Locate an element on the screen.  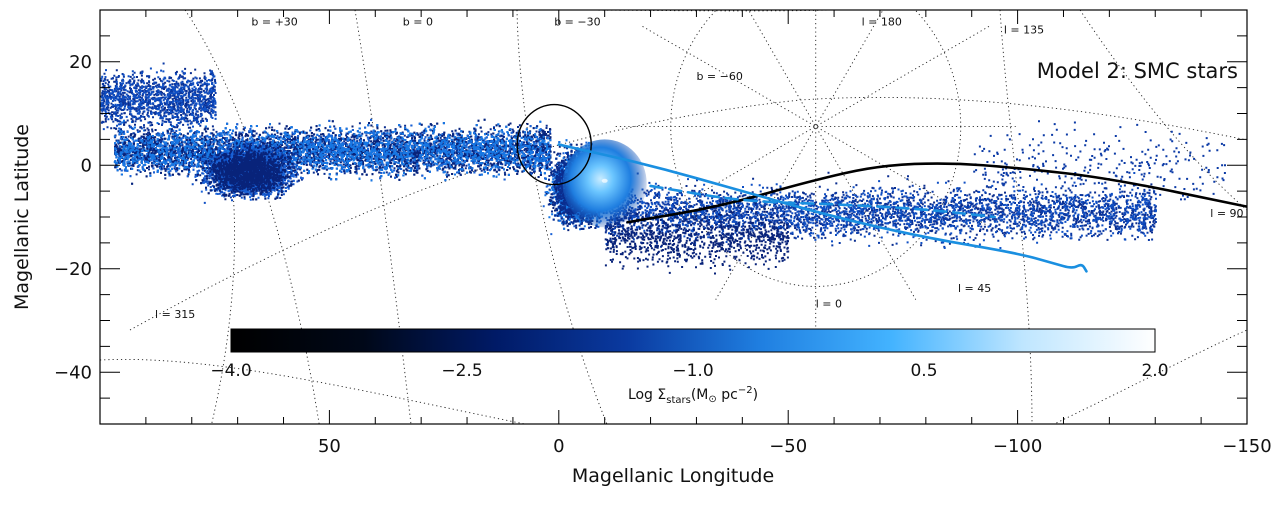
grid-label: b = −60 is located at coordinates (719, 76).